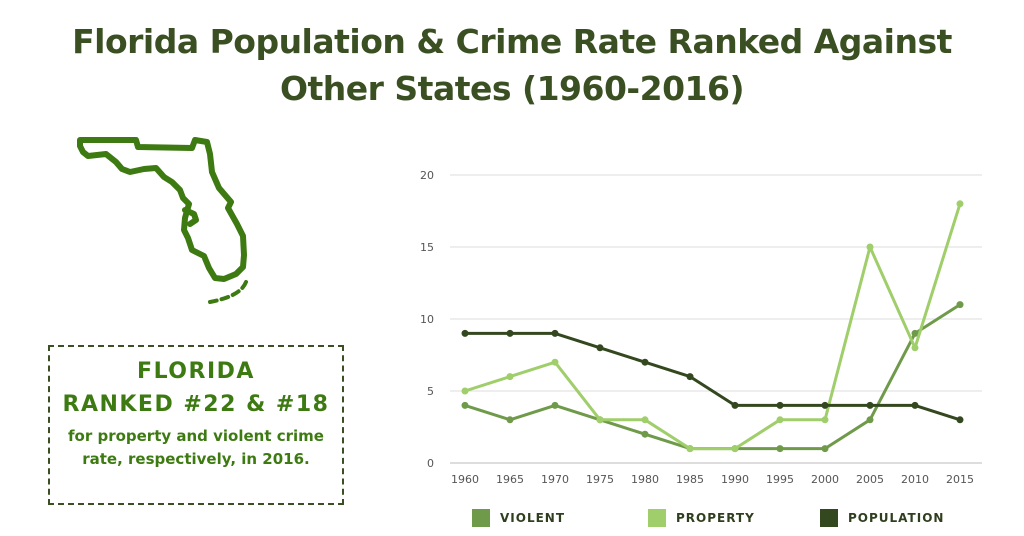 Image resolution: width=1024 pixels, height=536 pixels. Describe the element at coordinates (481, 518) in the screenshot. I see `legend-swatch-violent` at that location.